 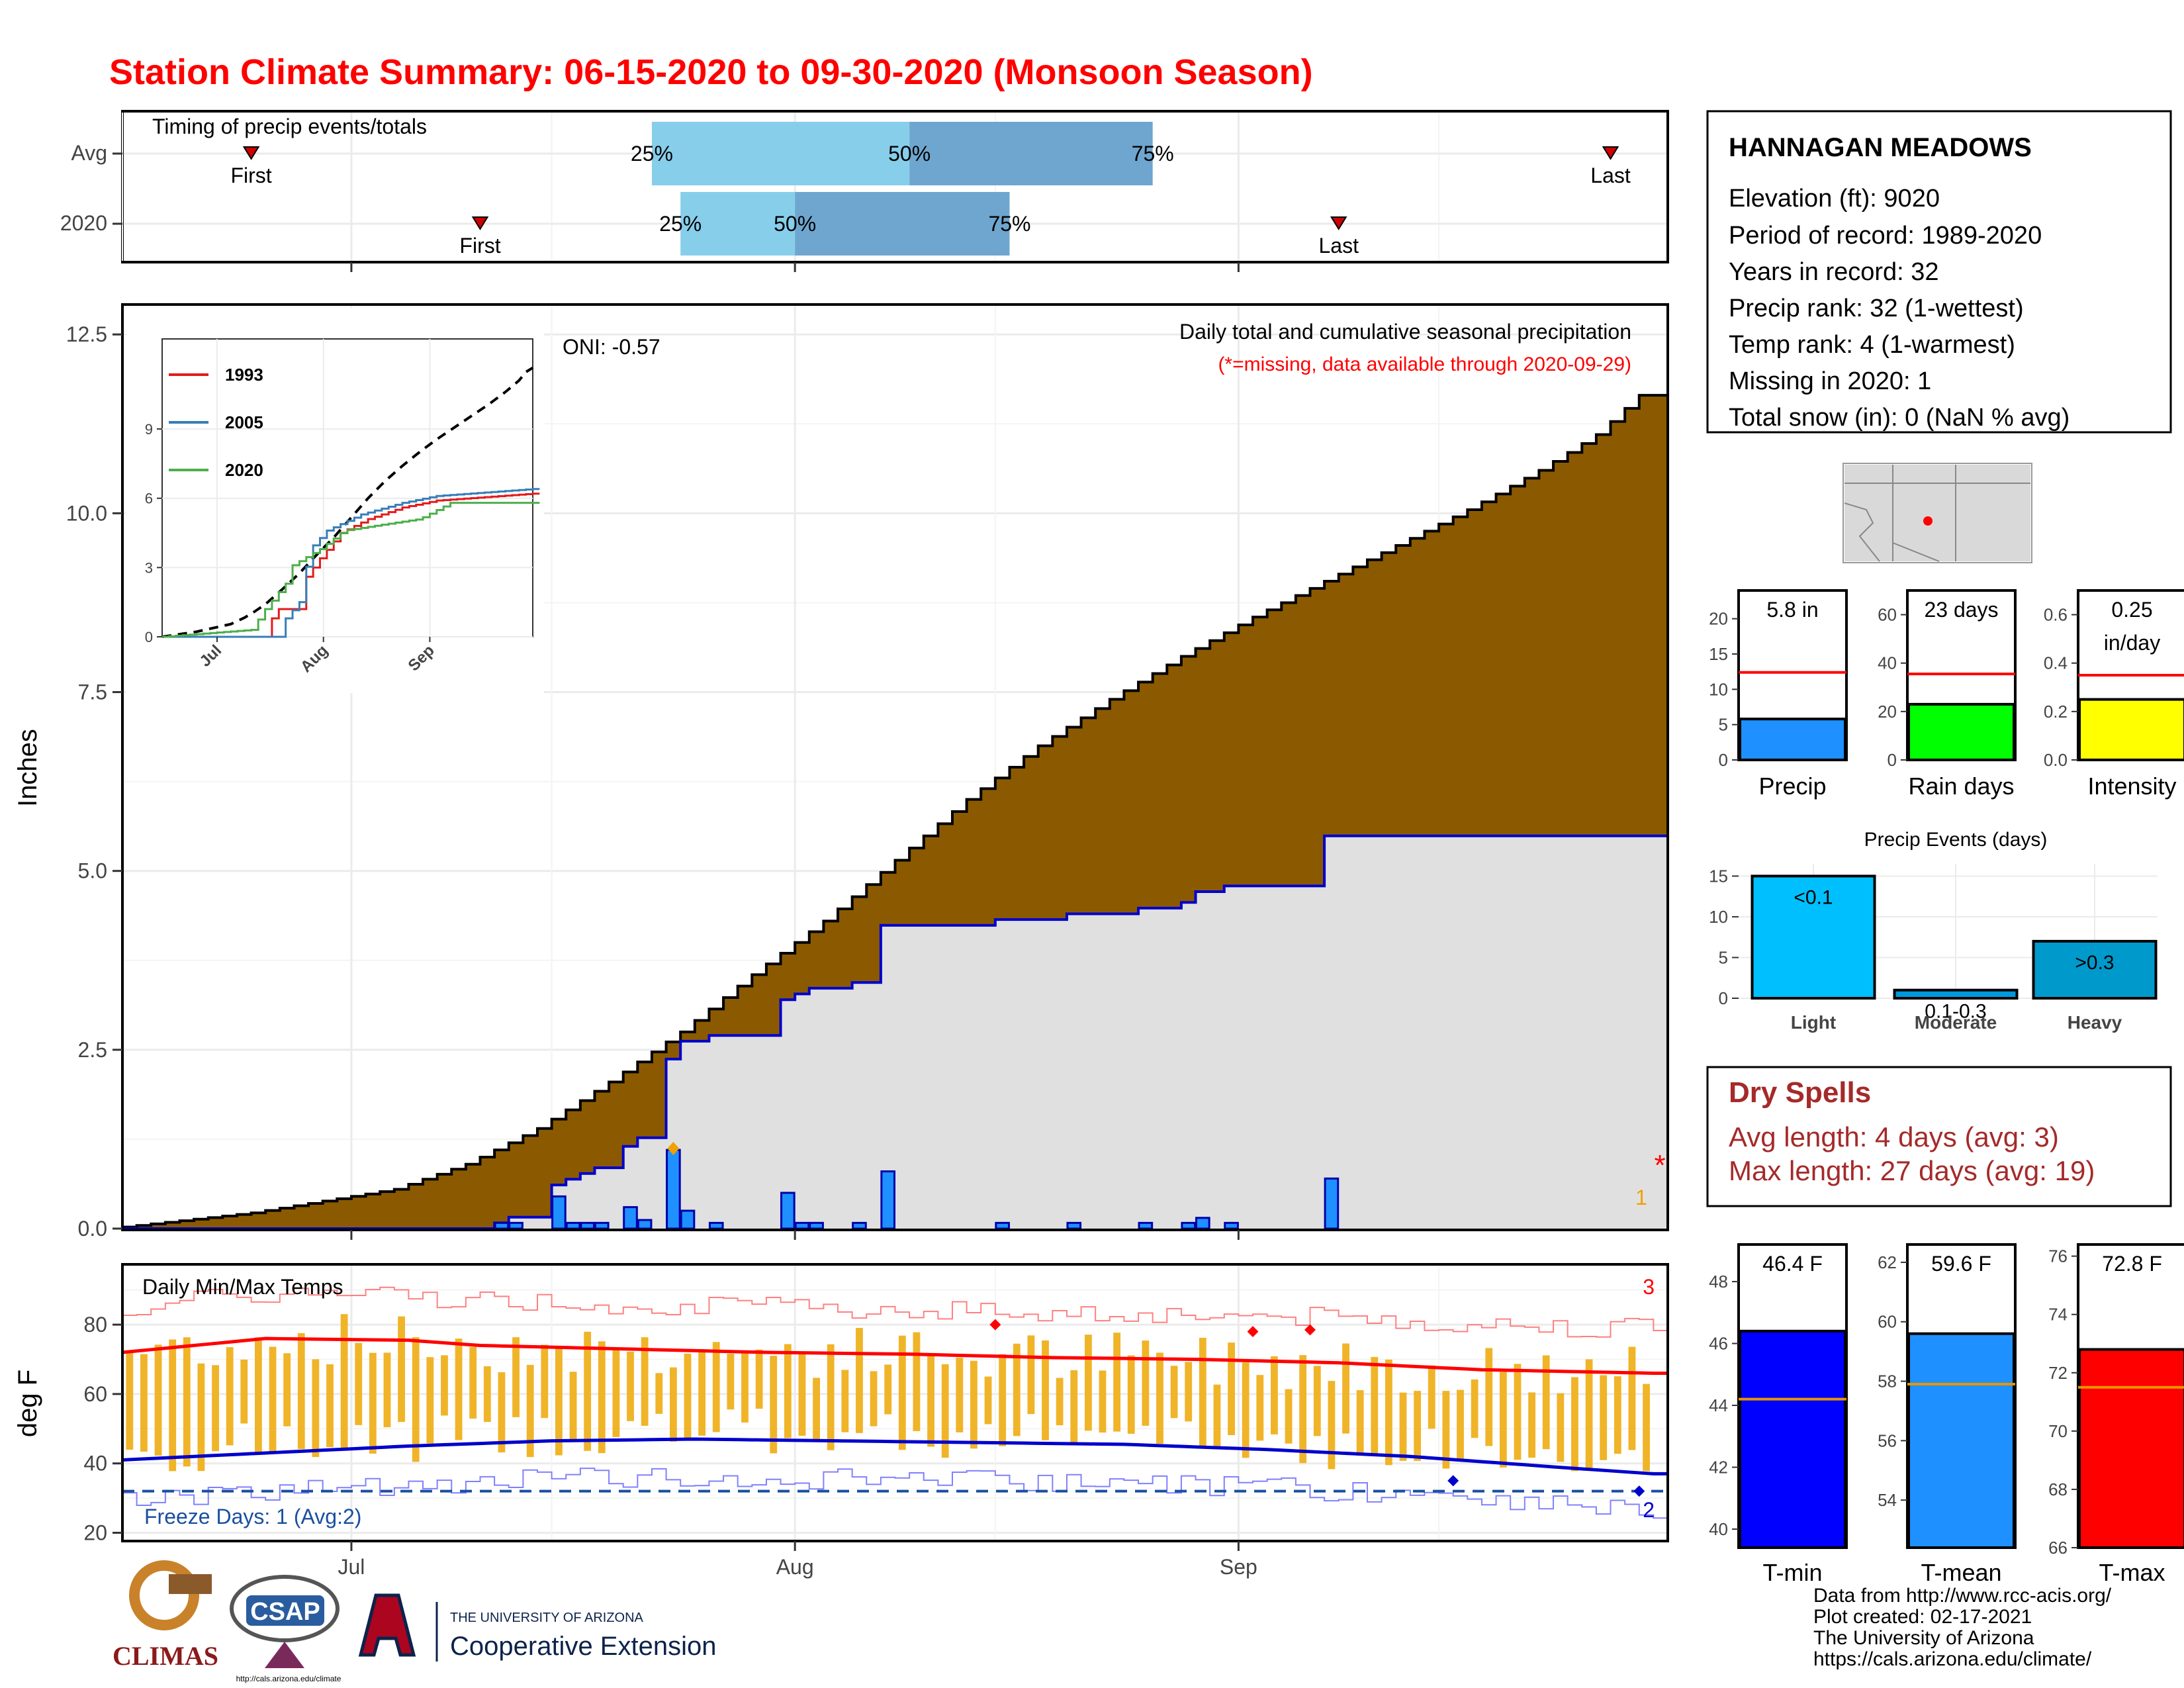 I want to click on summary-bar-value-label-2: in/day, so click(x=2132, y=643).